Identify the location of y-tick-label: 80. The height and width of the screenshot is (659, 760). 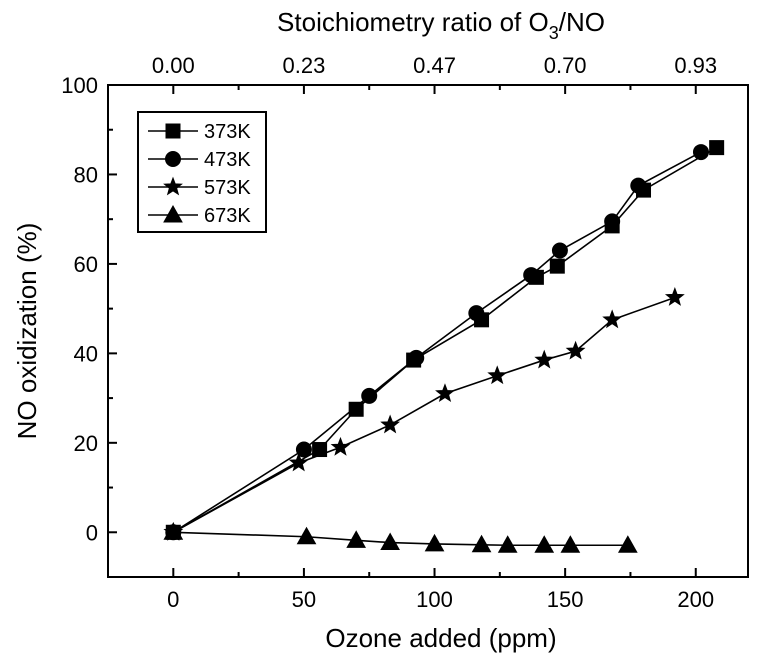
(86, 174).